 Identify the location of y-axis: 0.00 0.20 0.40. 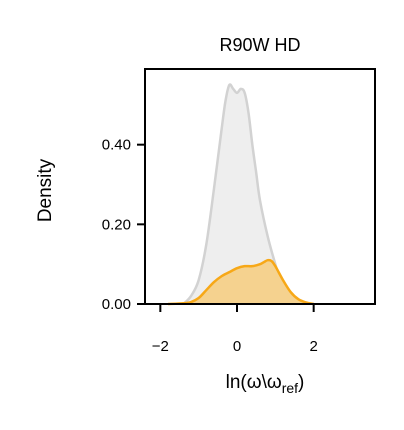
(123, 225).